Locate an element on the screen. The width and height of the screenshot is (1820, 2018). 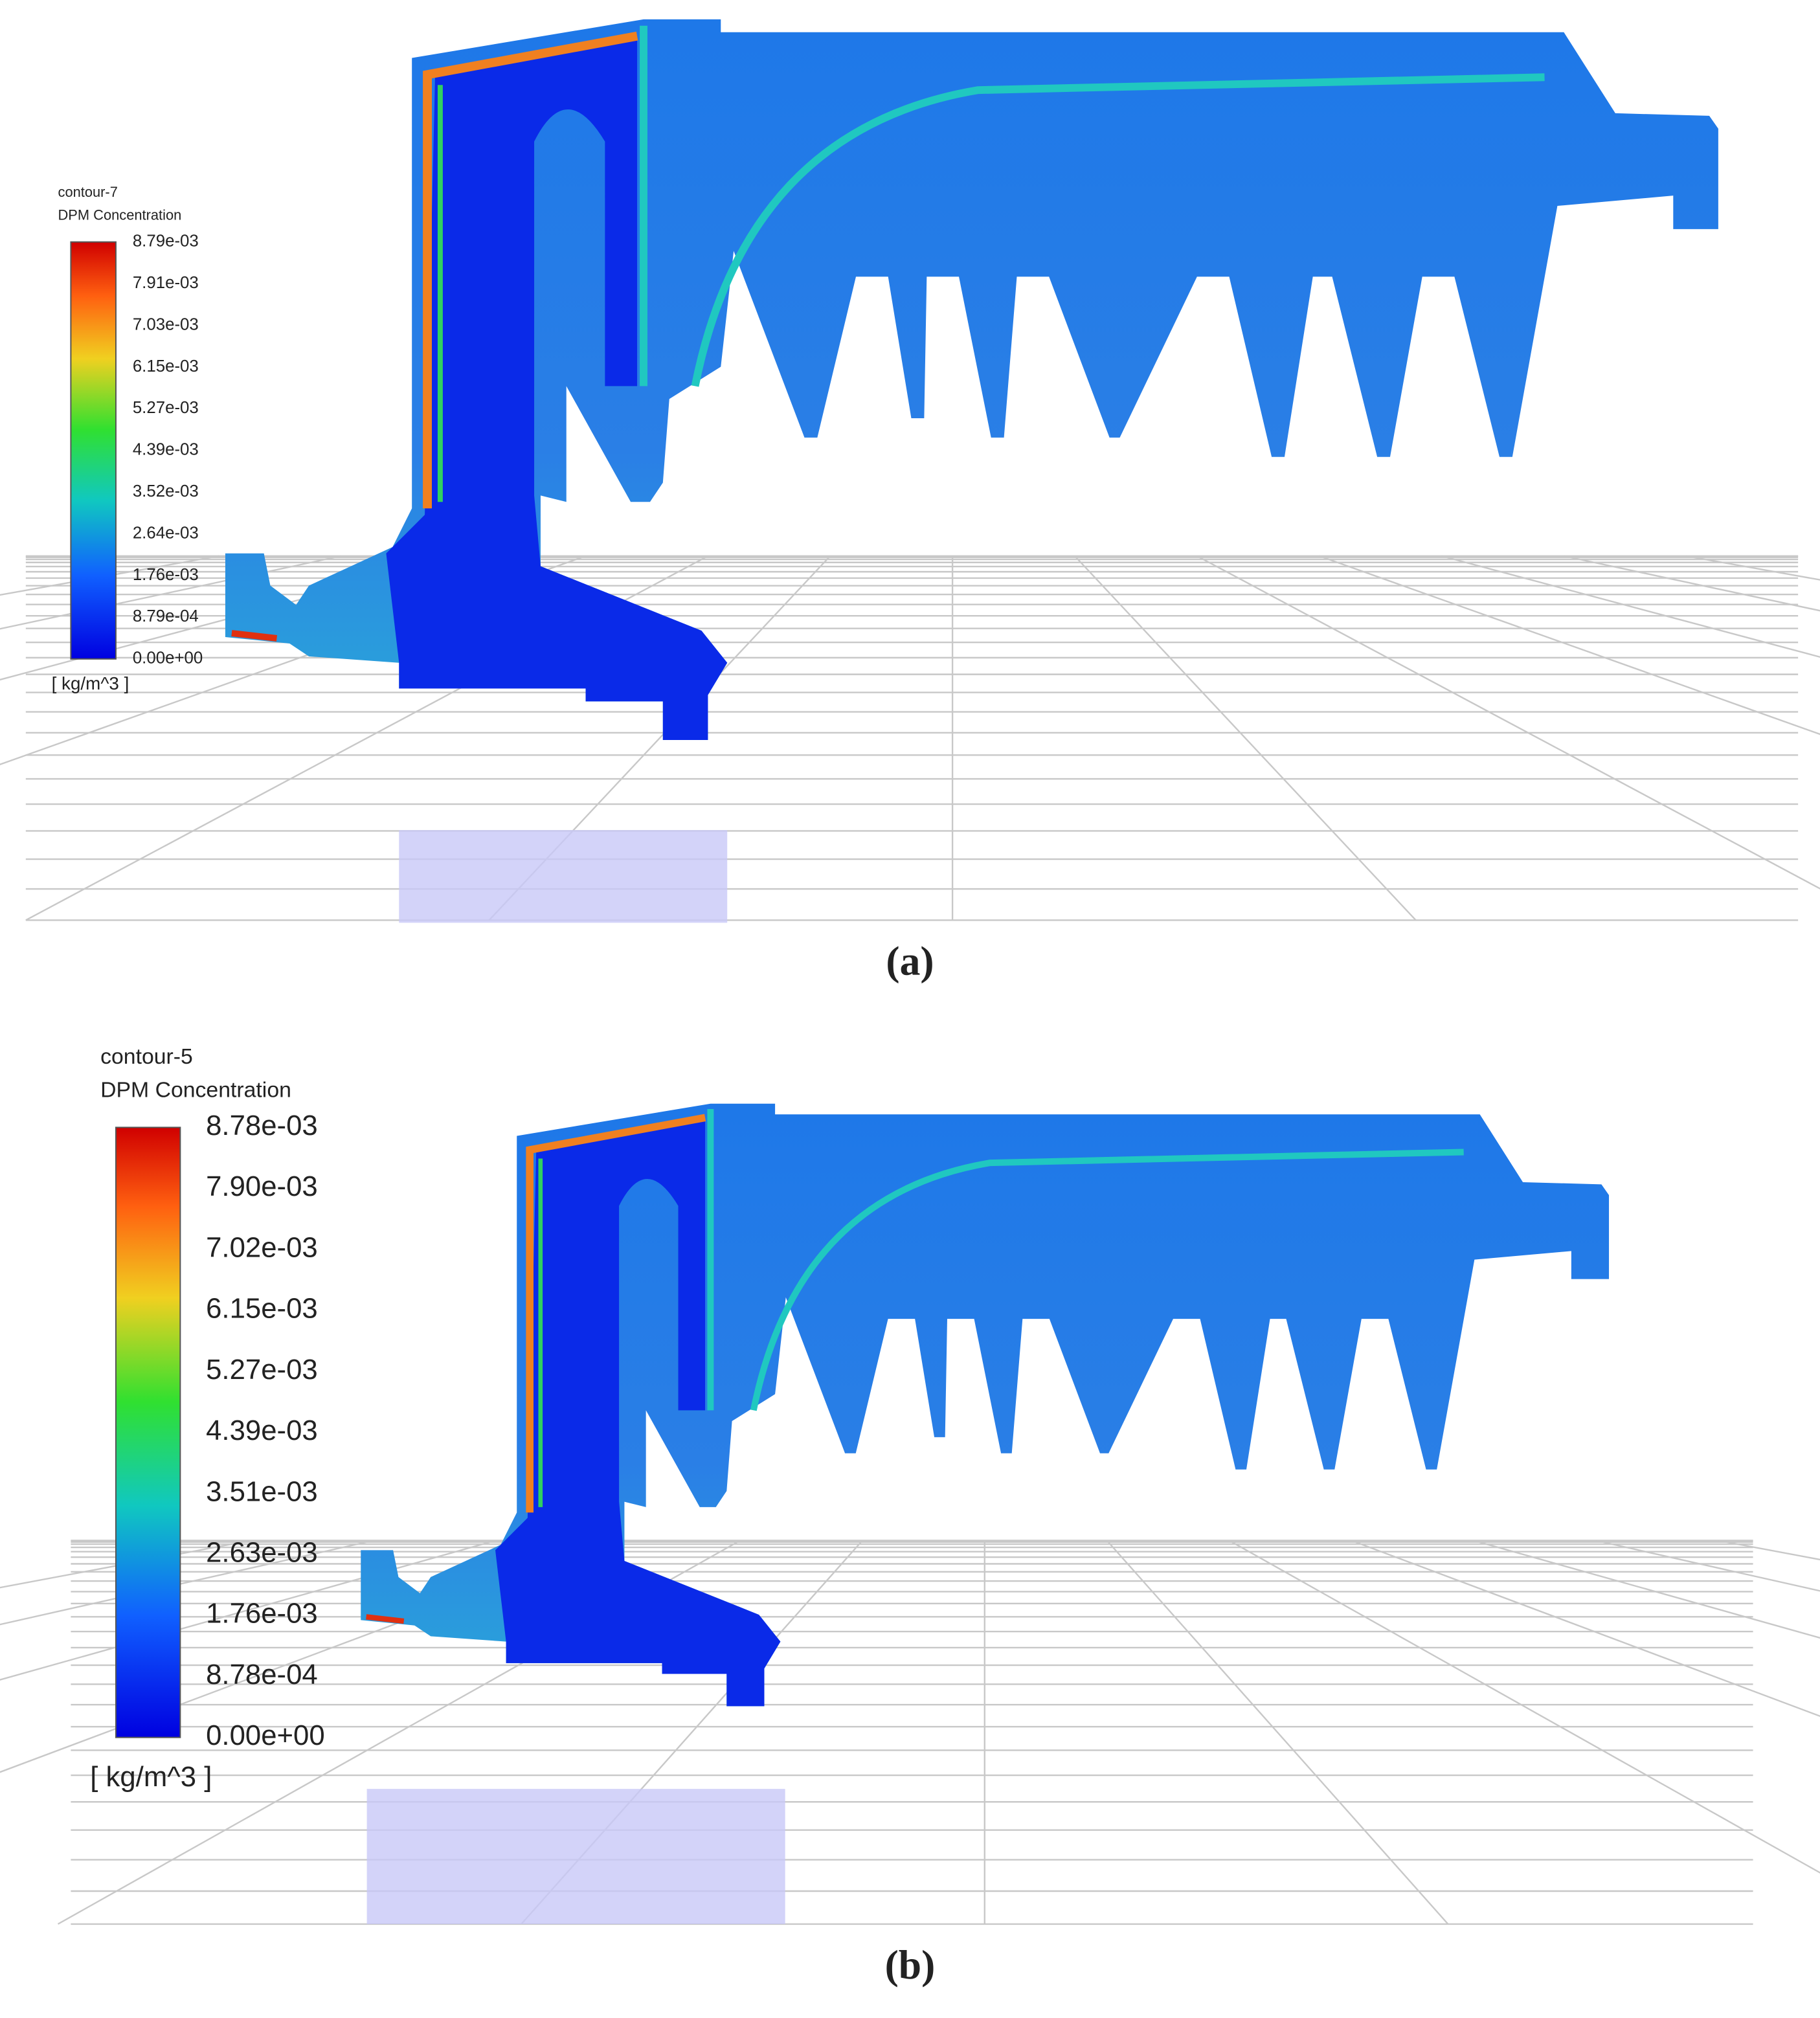
caption: (a) is located at coordinates (910, 961).